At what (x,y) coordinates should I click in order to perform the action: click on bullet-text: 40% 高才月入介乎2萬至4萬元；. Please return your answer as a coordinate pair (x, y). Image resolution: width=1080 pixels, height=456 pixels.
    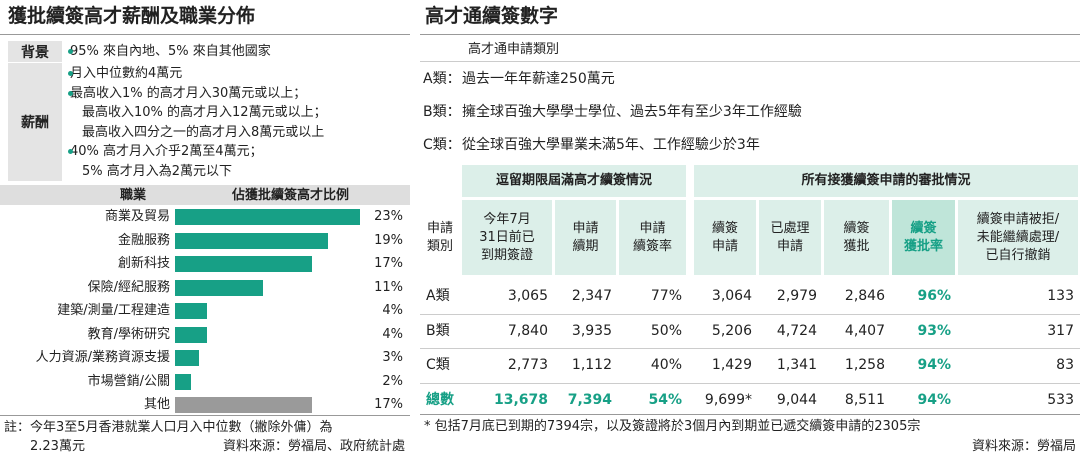
    Looking at the image, I should click on (166, 151).